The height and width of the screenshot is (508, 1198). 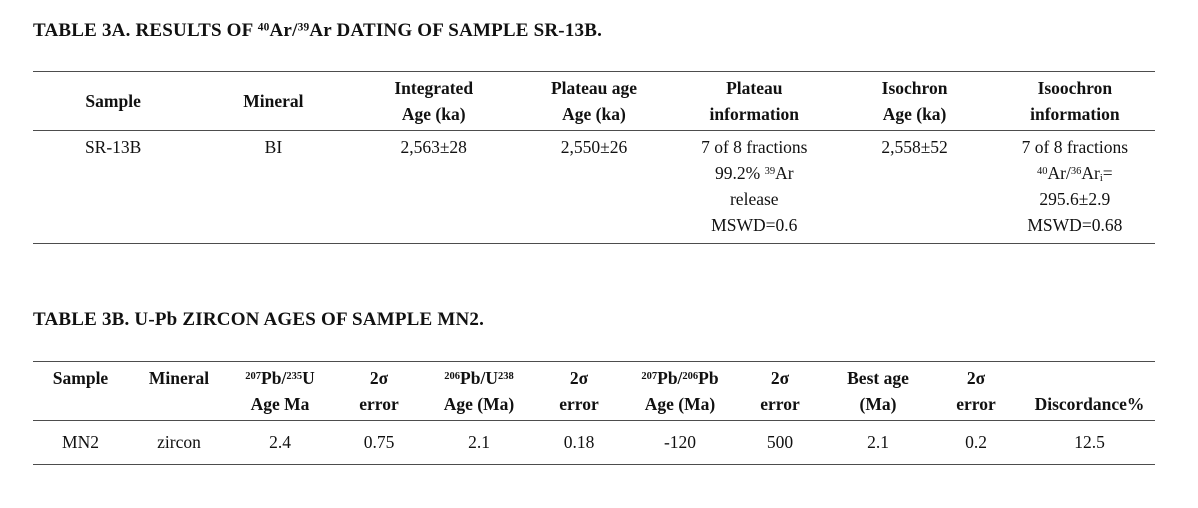 I want to click on u238-superscript: 238, so click(x=505, y=376).